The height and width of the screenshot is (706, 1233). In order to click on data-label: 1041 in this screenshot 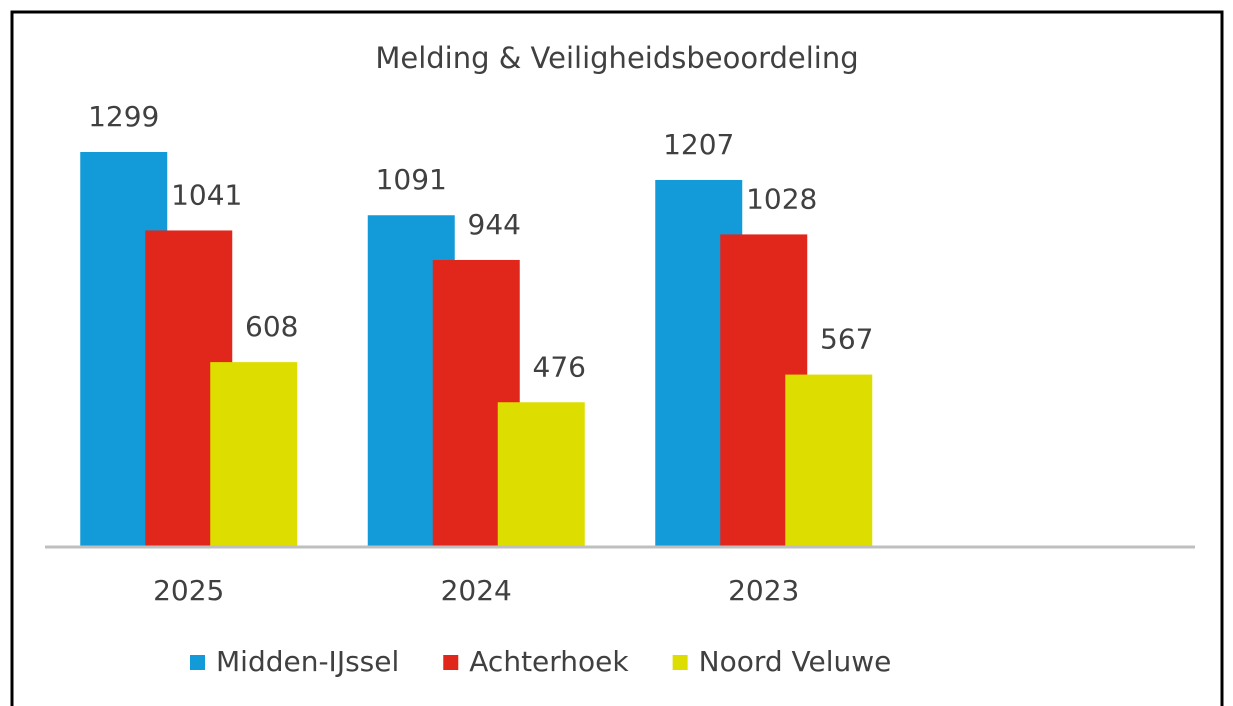, I will do `click(206, 194)`.